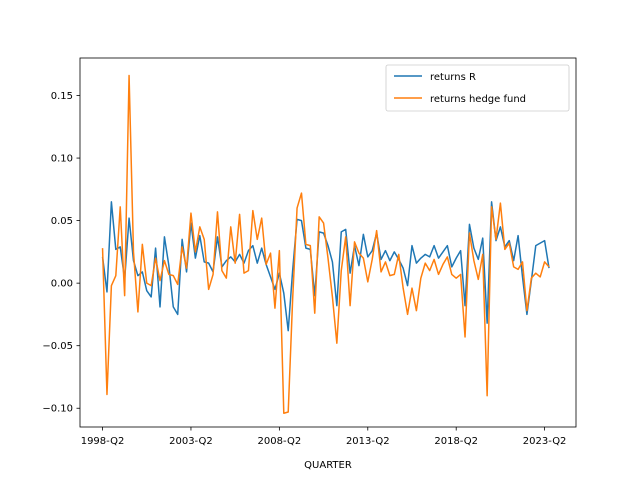  Describe the element at coordinates (545, 441) in the screenshot. I see `x-tick-label: 2023-Q2` at that location.